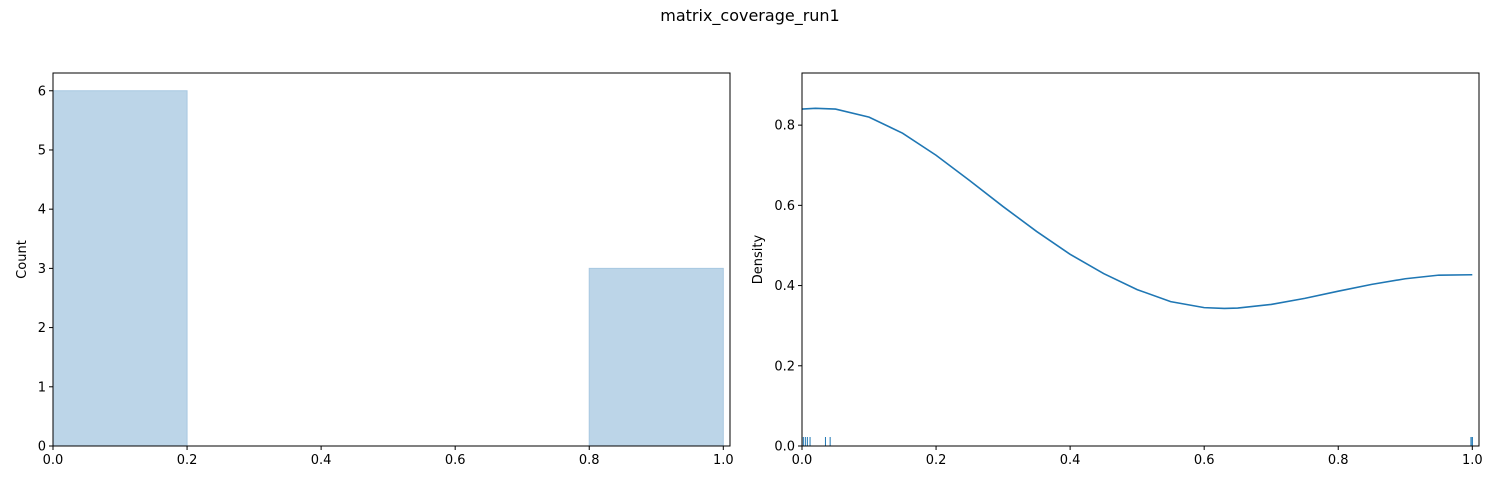 This screenshot has height=500, width=1500. What do you see at coordinates (750, 15) in the screenshot?
I see `figure-title: matrix_coverage_run1` at bounding box center [750, 15].